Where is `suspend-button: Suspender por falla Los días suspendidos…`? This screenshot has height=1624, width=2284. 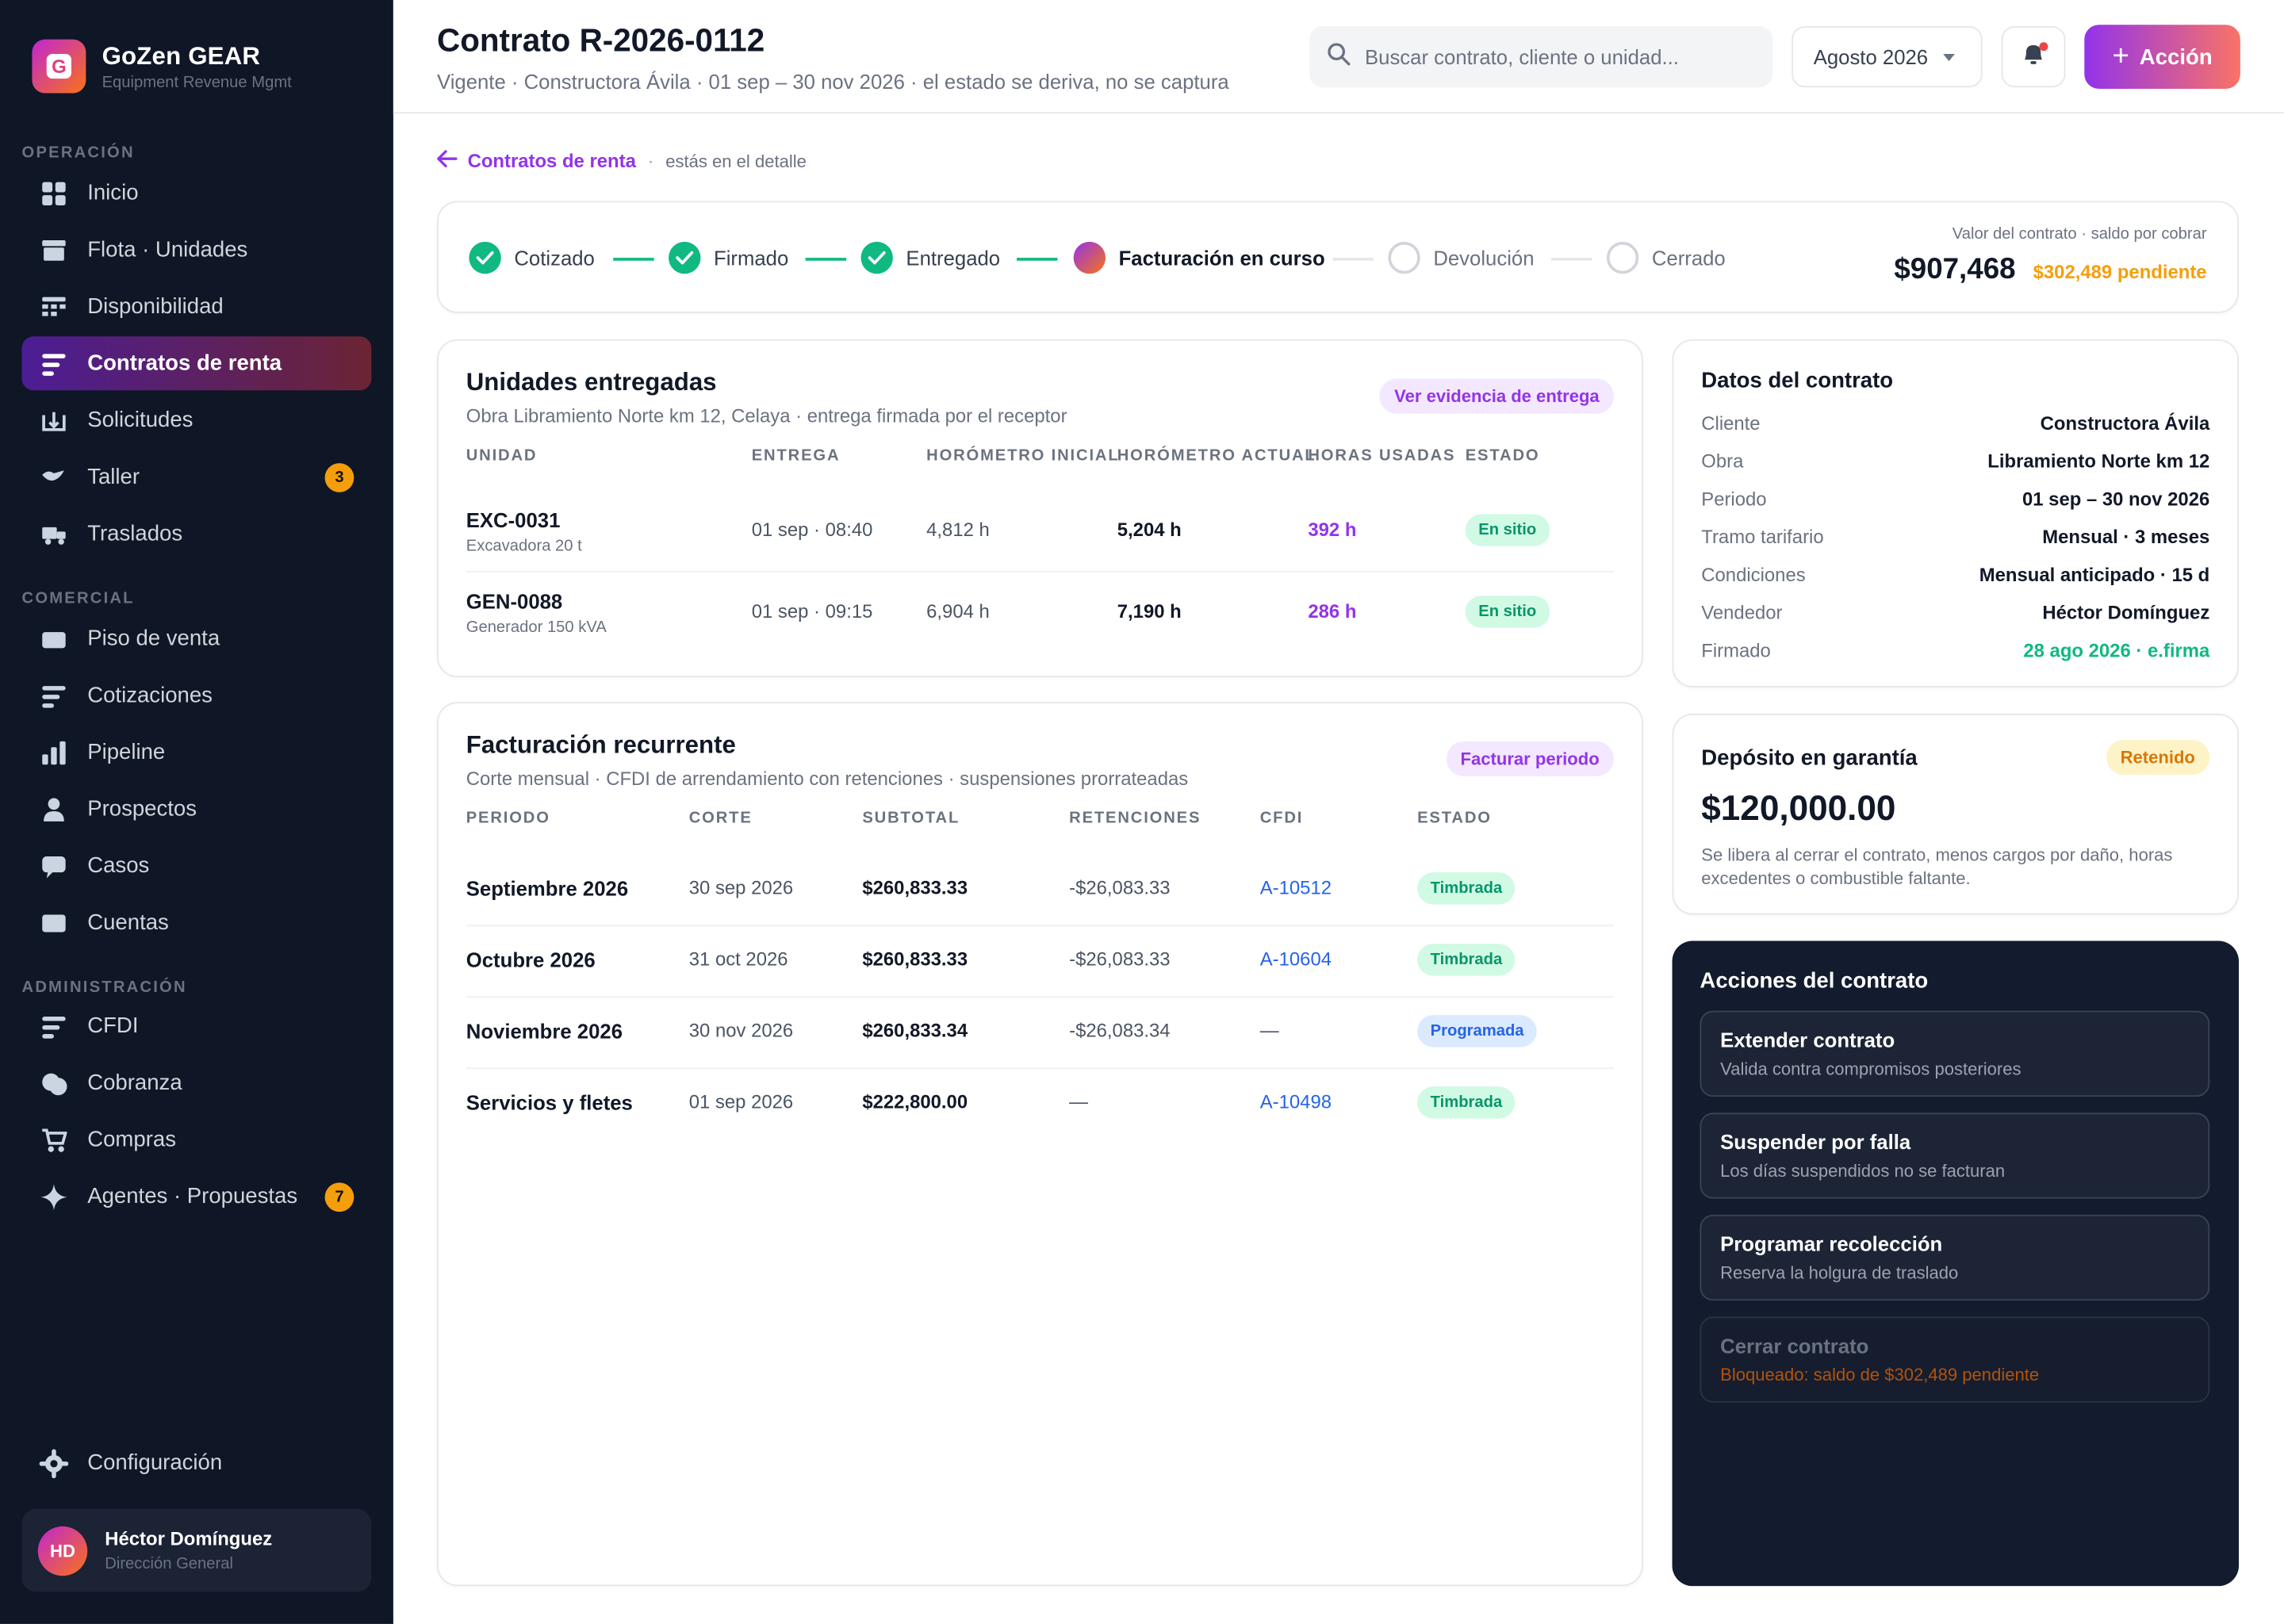
suspend-button: Suspender por falla Los días suspendidos… is located at coordinates (1955, 1156).